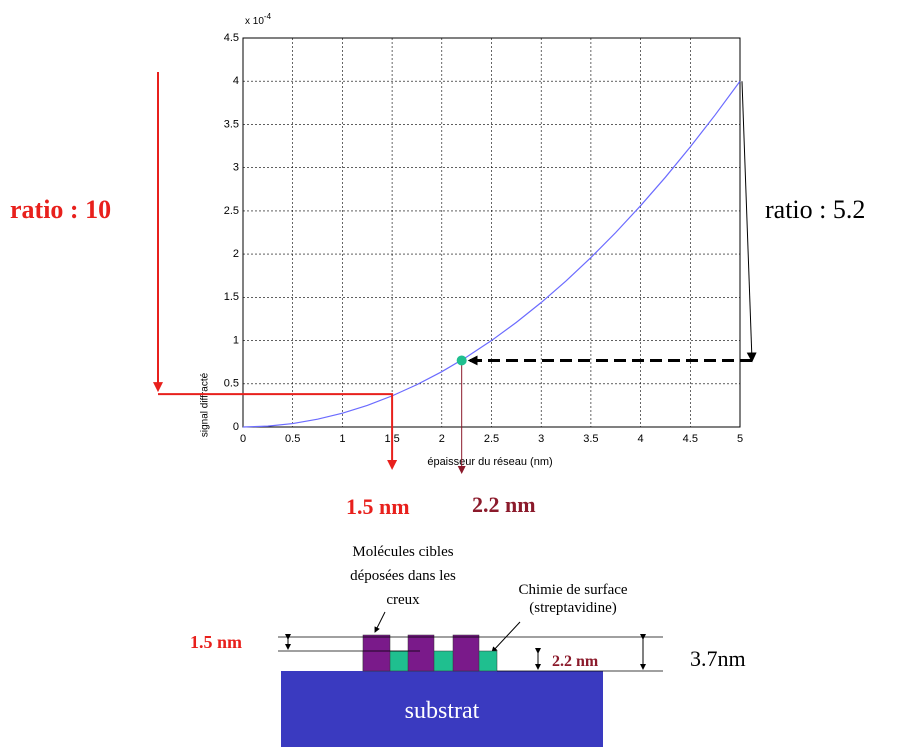  I want to click on y-tick-label: 2, so click(236, 254).